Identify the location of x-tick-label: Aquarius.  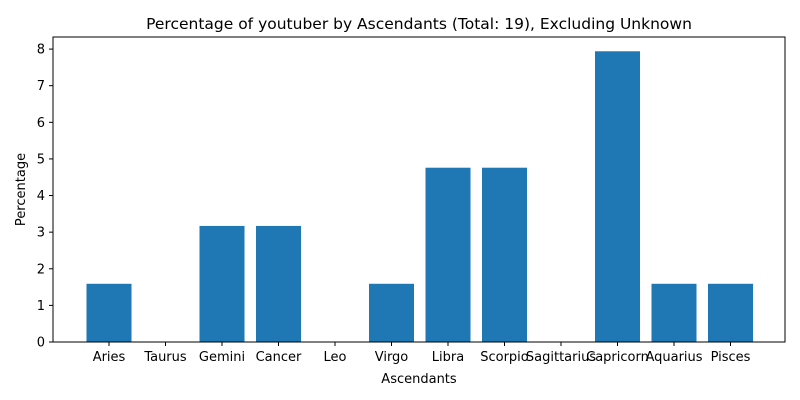
(673, 357).